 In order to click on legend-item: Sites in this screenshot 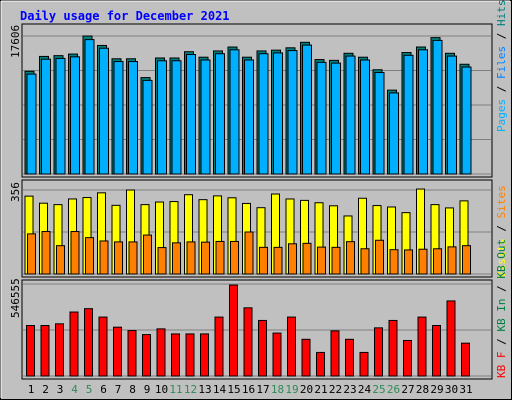, I will do `click(501, 201)`.